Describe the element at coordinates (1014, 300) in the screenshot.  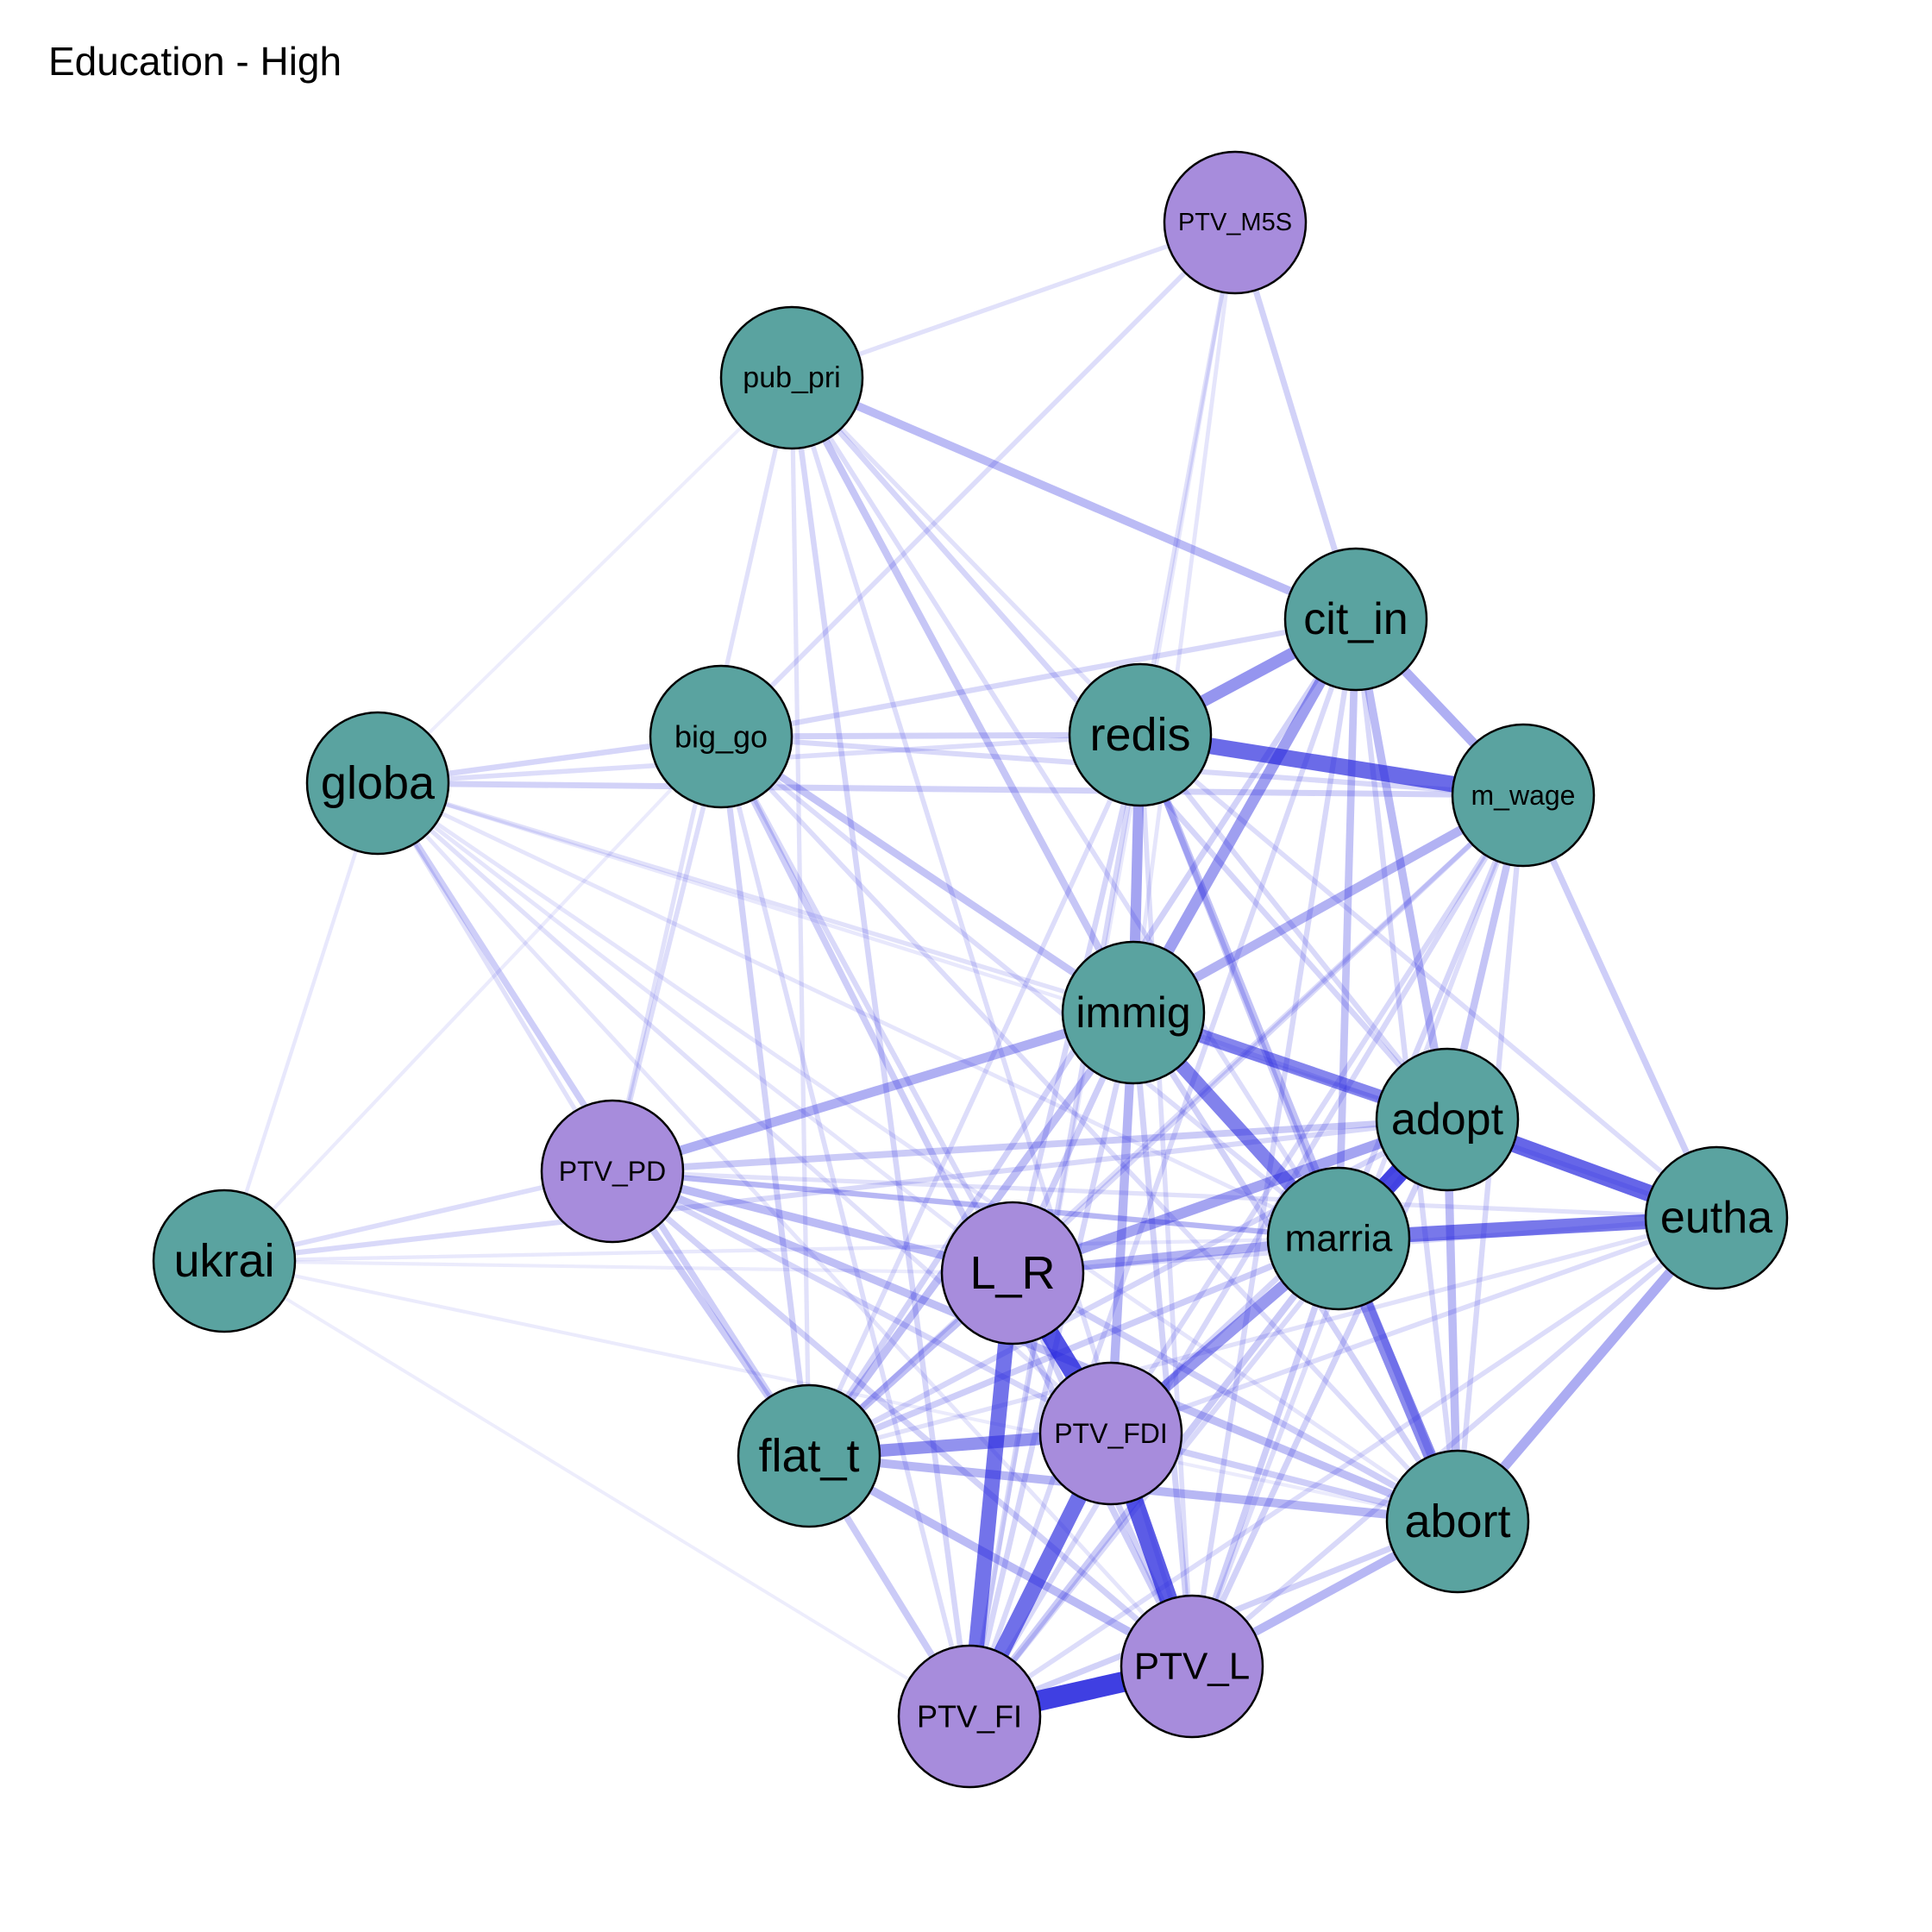
I see `edge-ptv-m5s-pub-pri` at that location.